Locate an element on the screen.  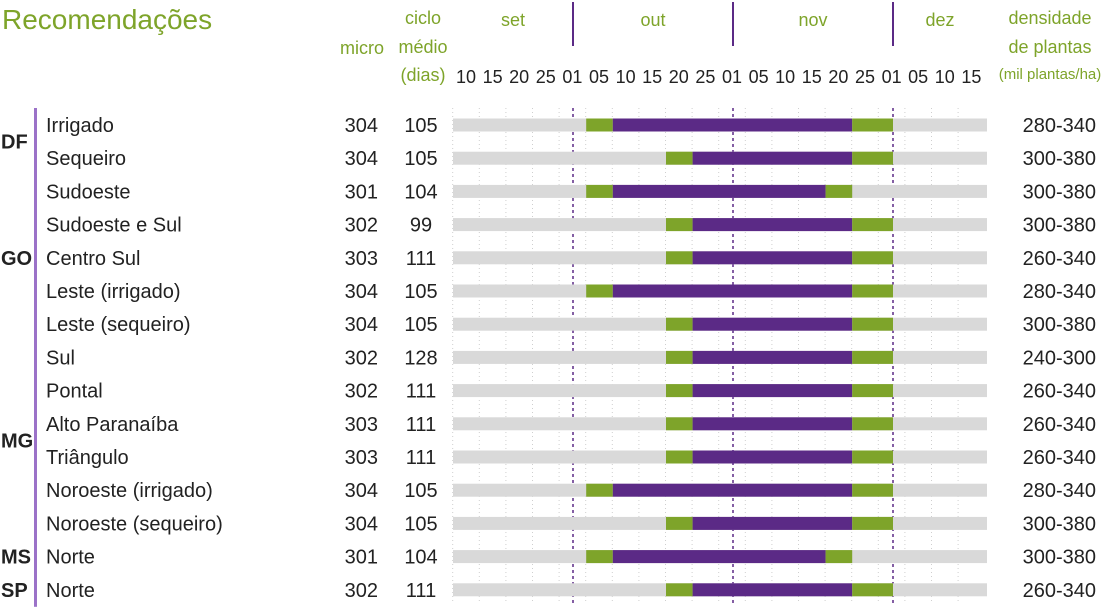
row-region-label: Sul is located at coordinates (60, 358).